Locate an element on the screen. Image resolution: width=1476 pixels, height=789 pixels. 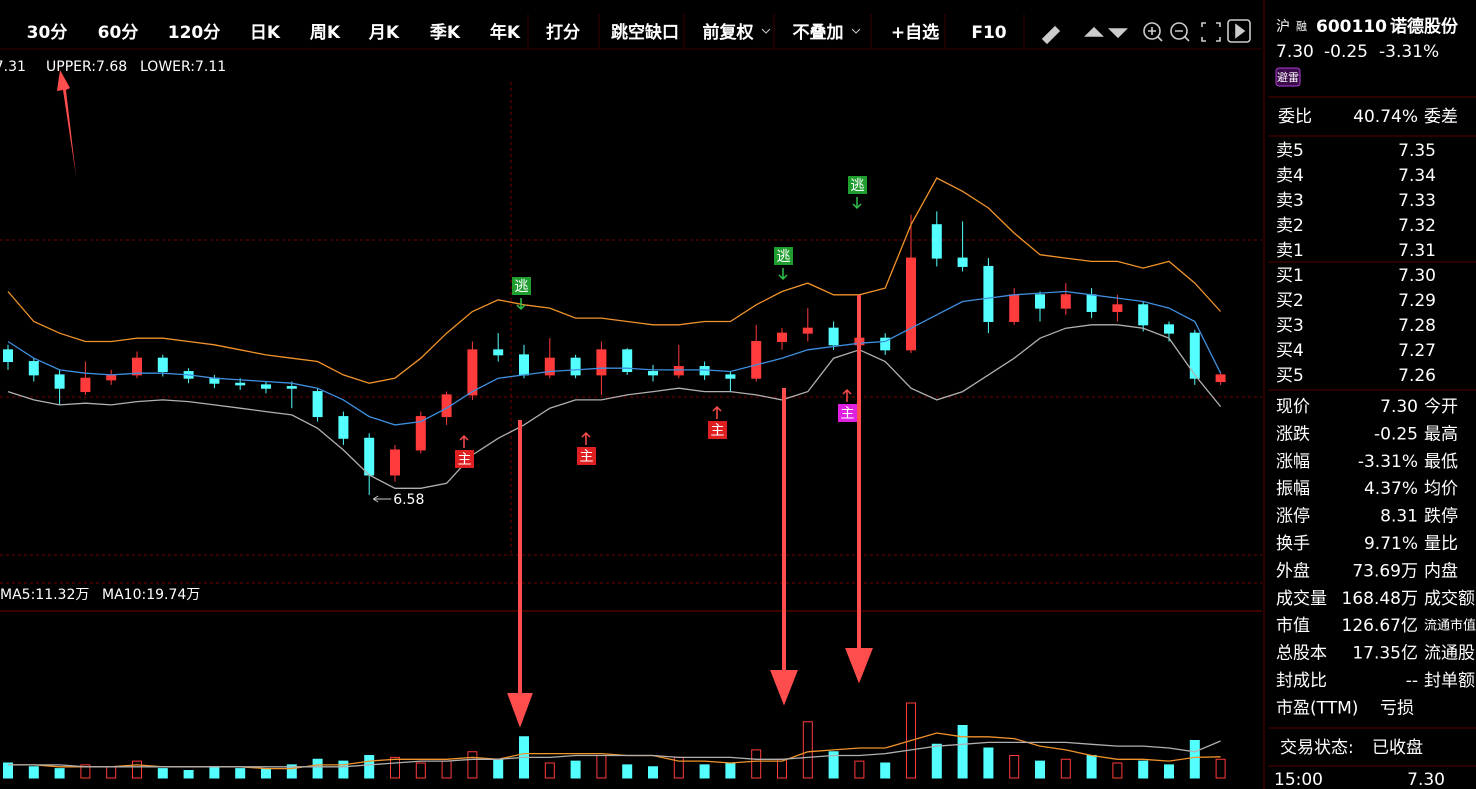
stat-label: 涨跌 is located at coordinates (1293, 434).